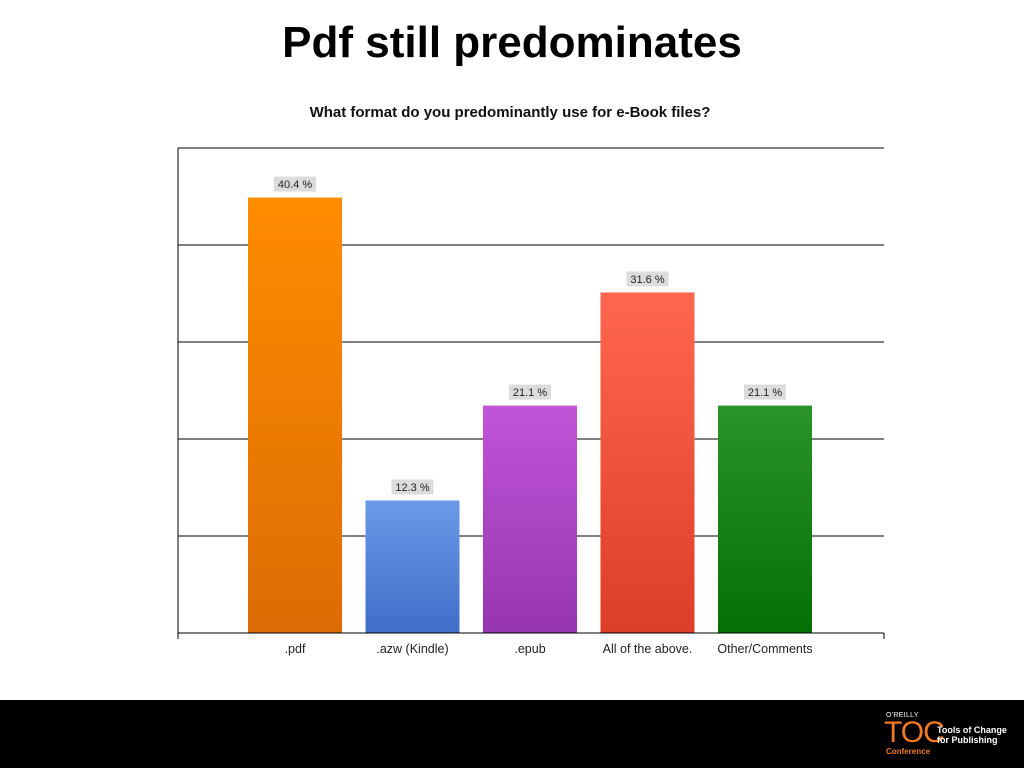 The width and height of the screenshot is (1024, 768). Describe the element at coordinates (512, 42) in the screenshot. I see `slide-title: Pdf still predominates` at that location.